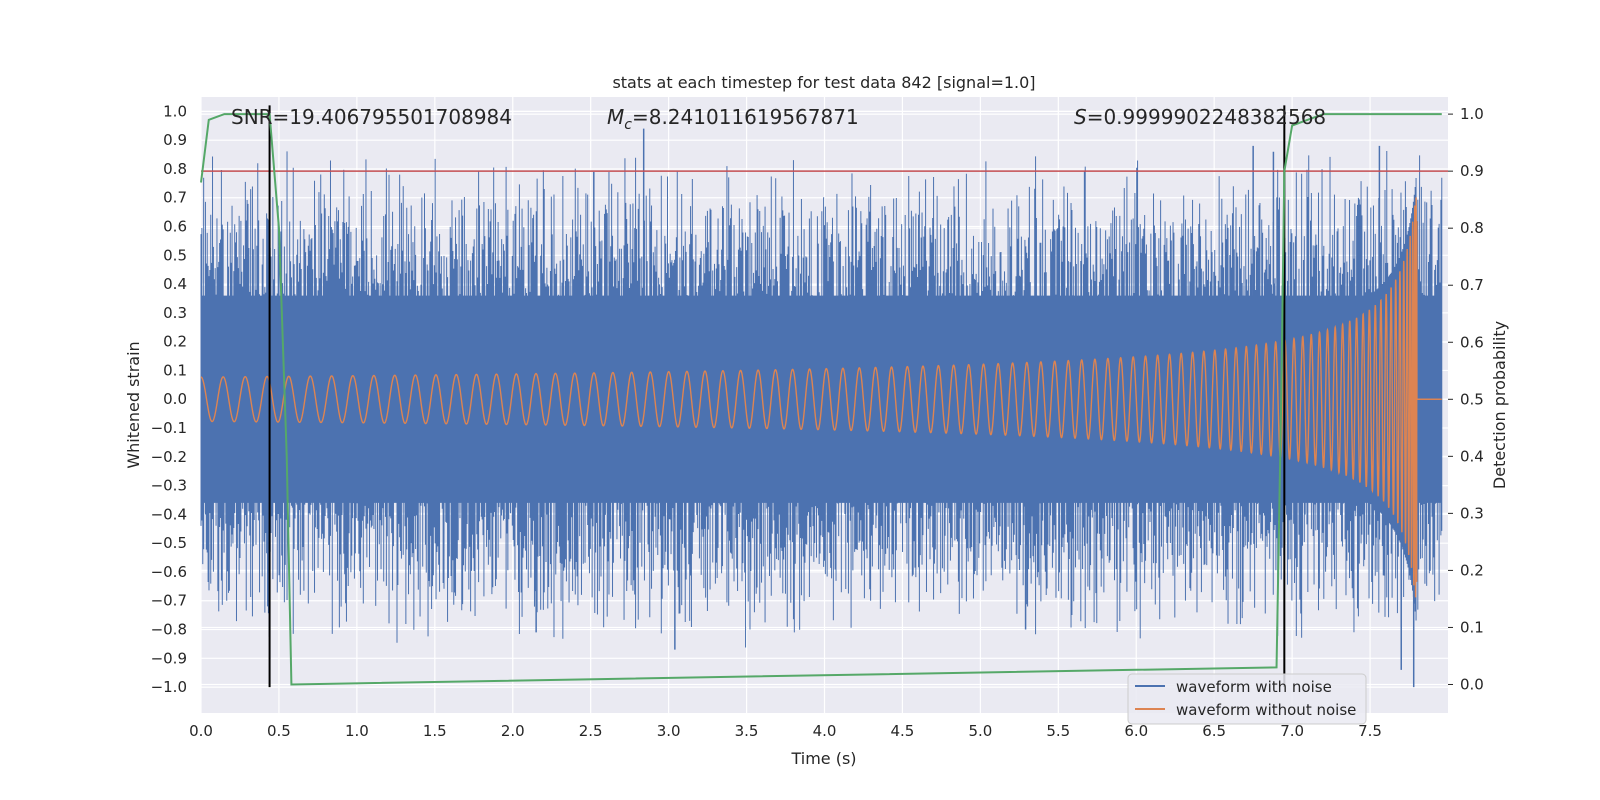 This screenshot has width=1600, height=800. What do you see at coordinates (1472, 570) in the screenshot?
I see `y2-tick-label: 0.2` at bounding box center [1472, 570].